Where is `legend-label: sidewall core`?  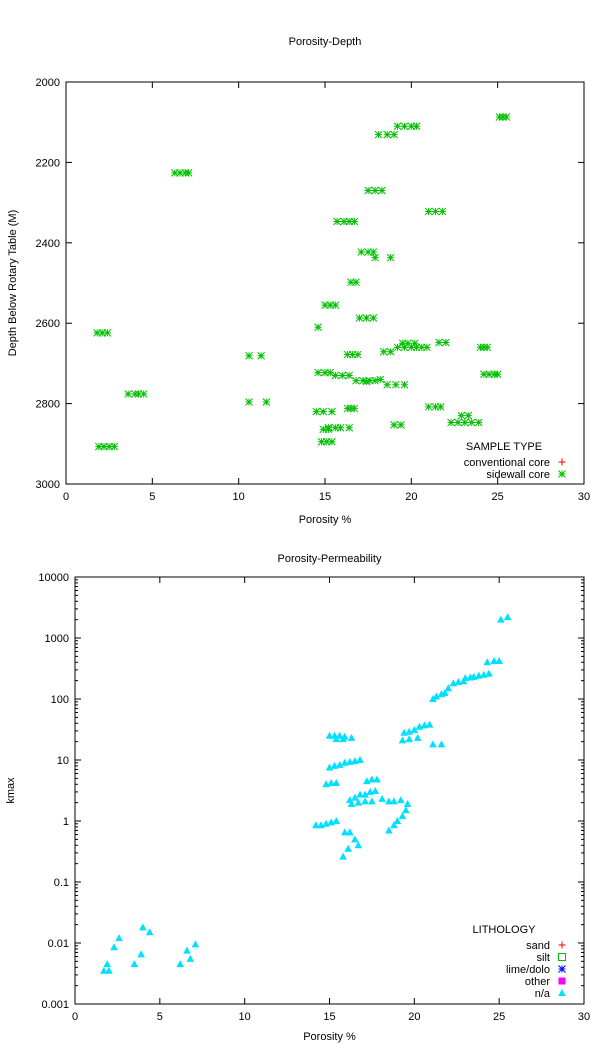 legend-label: sidewall core is located at coordinates (518, 475).